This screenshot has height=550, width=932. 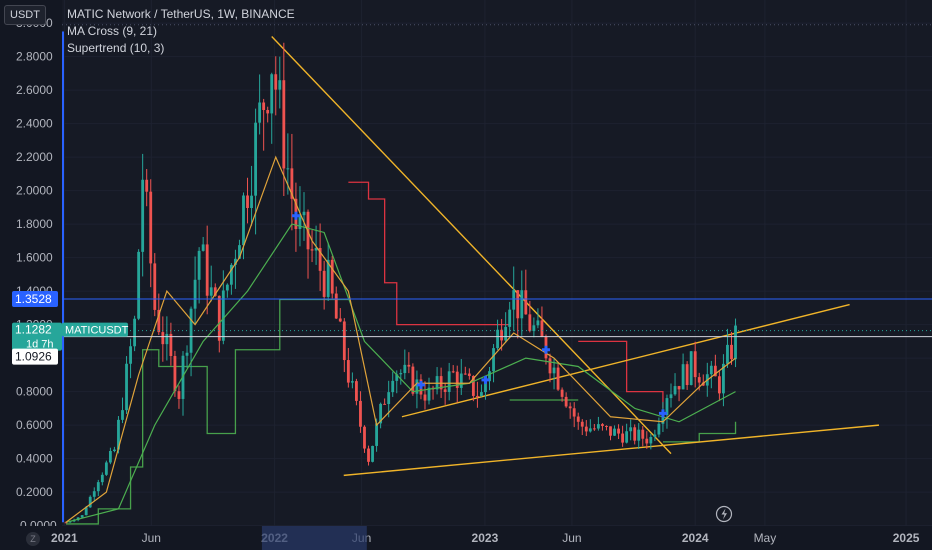 What do you see at coordinates (906, 538) in the screenshot?
I see `x-tick-label: 2025` at bounding box center [906, 538].